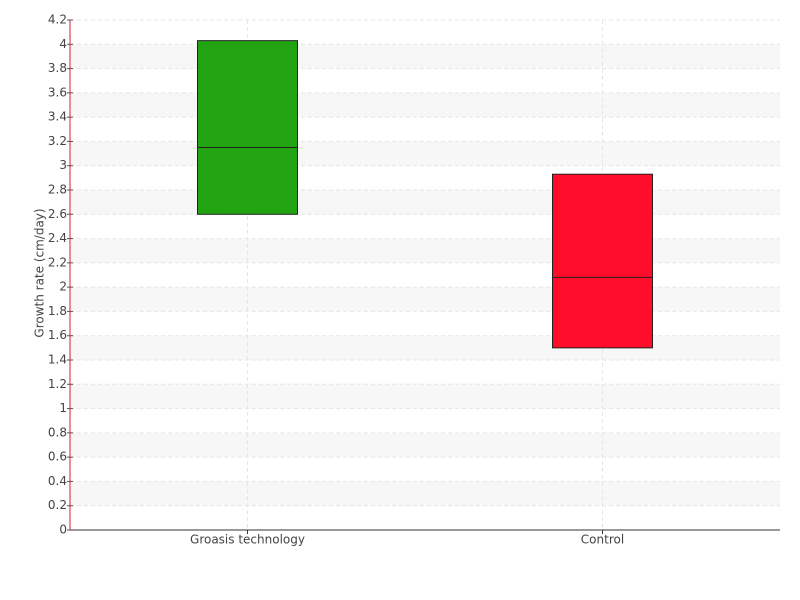 The image size is (800, 600). I want to click on y-tick-label: 3.4, so click(57, 117).